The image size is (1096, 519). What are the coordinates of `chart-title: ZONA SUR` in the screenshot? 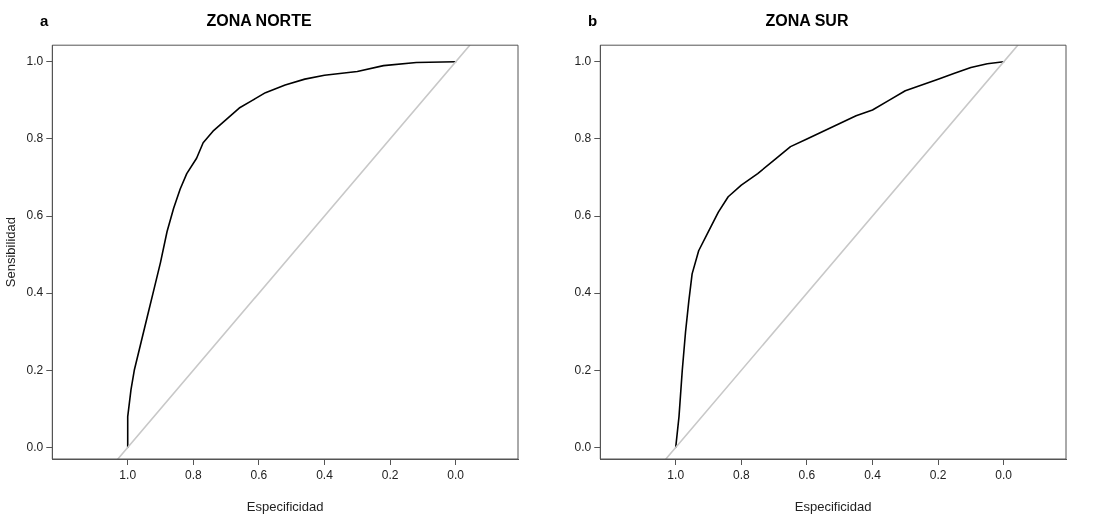 It's located at (807, 21).